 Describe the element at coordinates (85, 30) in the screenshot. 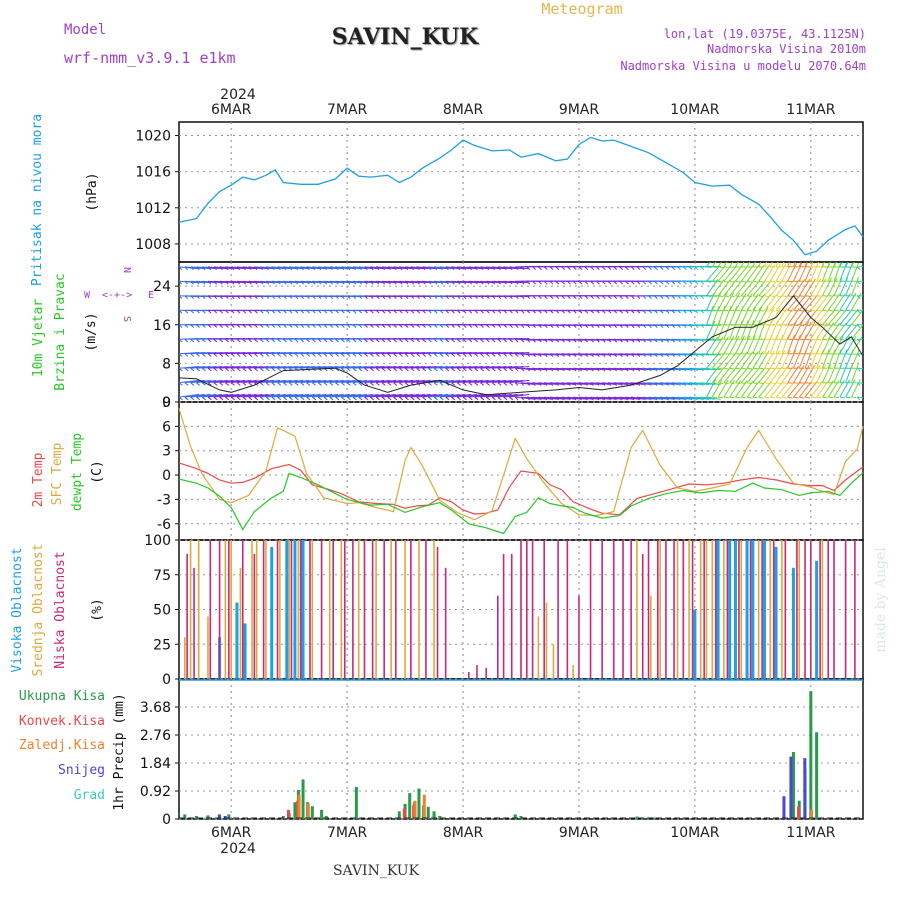

I see `model-label: Model` at that location.